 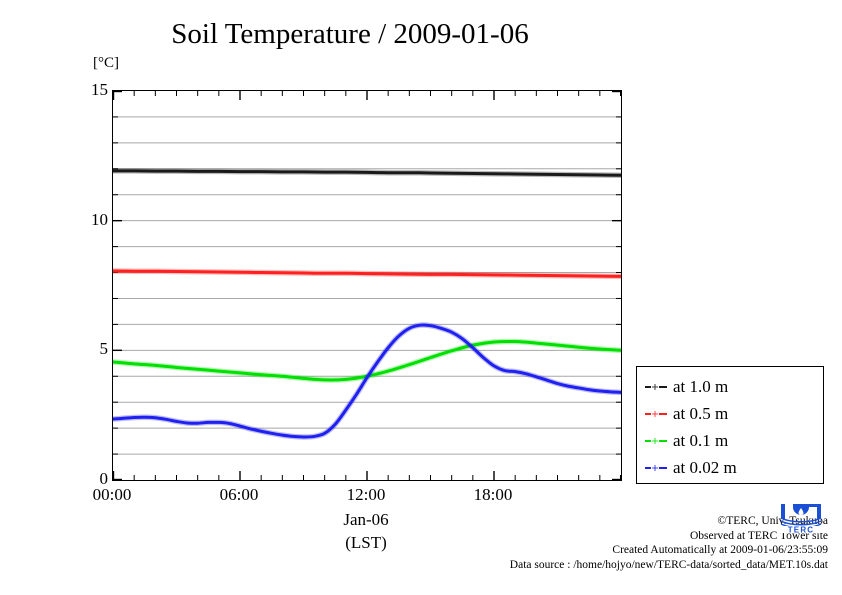 What do you see at coordinates (701, 386) in the screenshot?
I see `legend-item-label: at 1.0 m` at bounding box center [701, 386].